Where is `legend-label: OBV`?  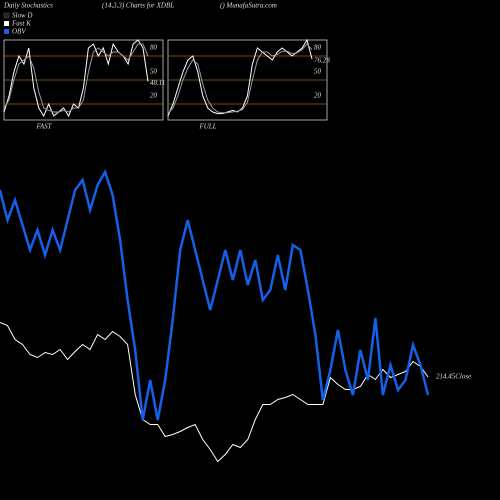 legend-label: OBV is located at coordinates (19, 32).